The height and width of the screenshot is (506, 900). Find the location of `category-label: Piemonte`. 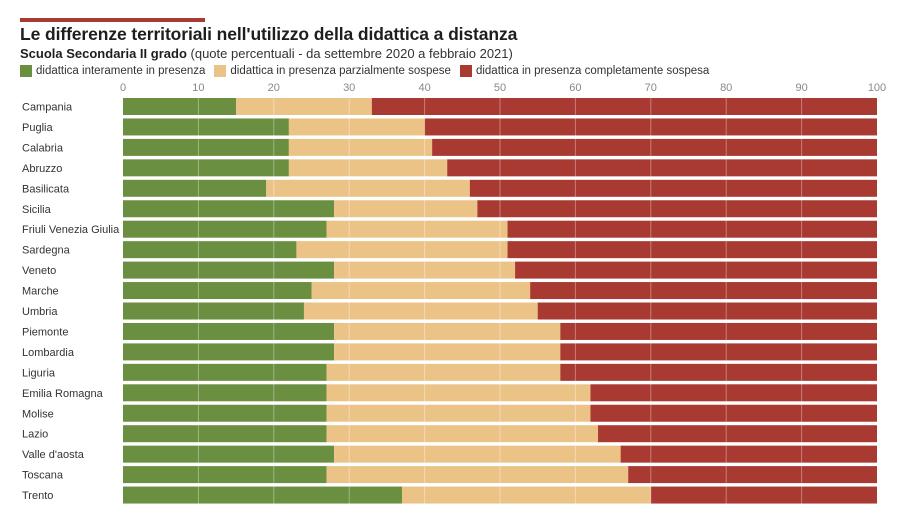

category-label: Piemonte is located at coordinates (45, 332).